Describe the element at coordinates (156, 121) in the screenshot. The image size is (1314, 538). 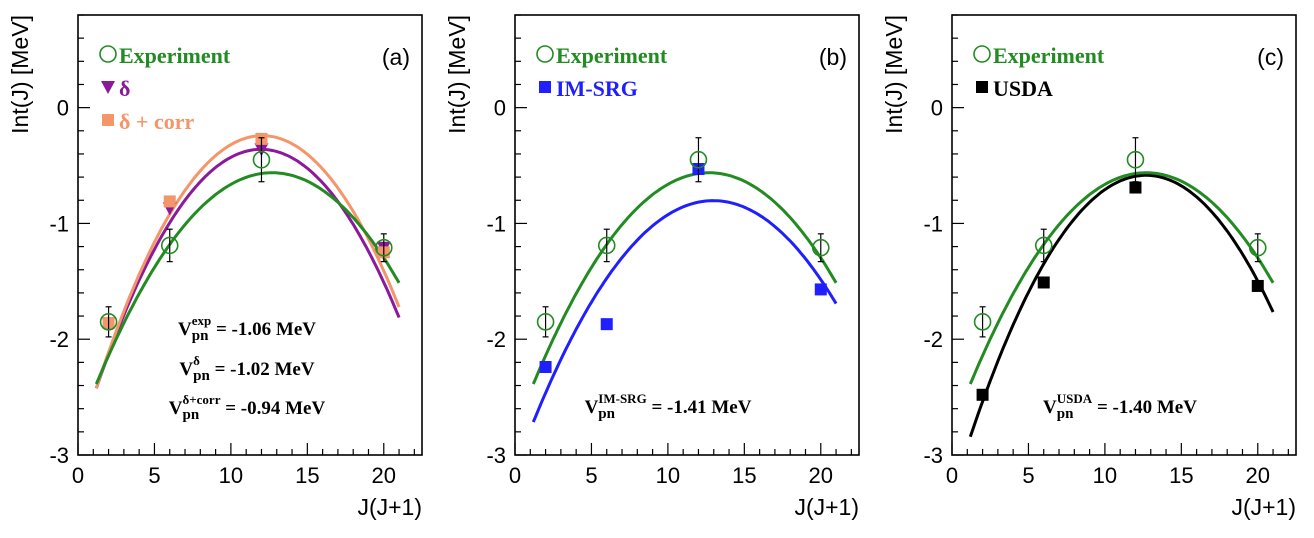
I see `legend-label-delta_corr: δ + corr` at that location.